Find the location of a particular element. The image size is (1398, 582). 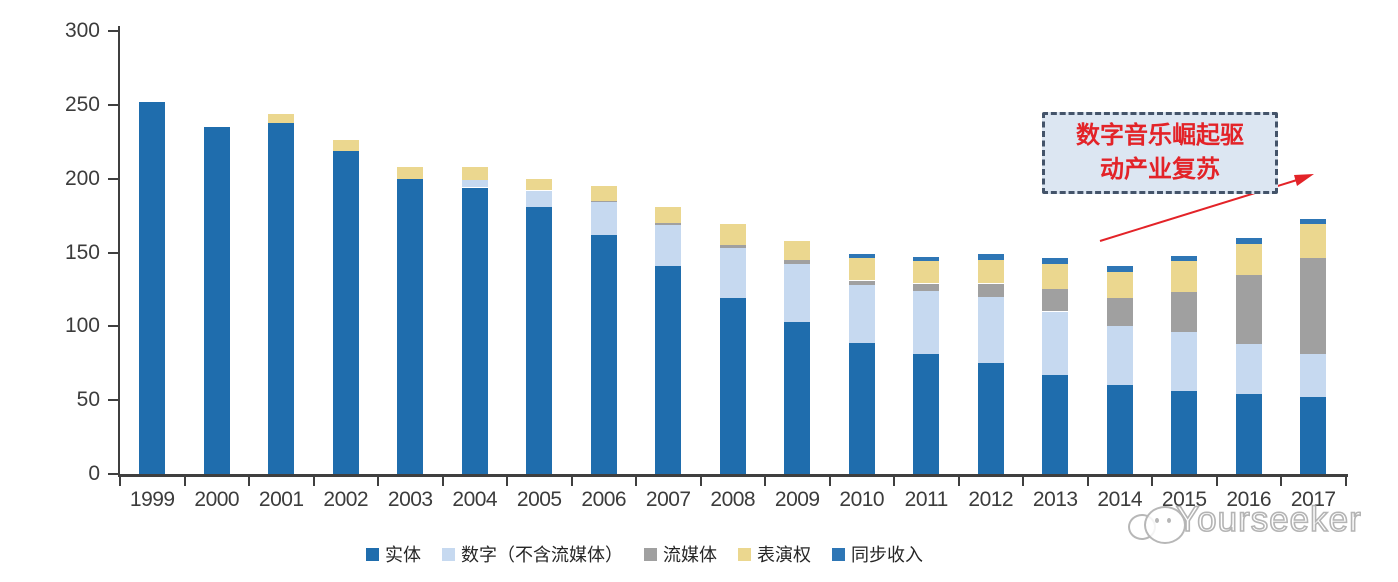

x-axis-label: 2013 is located at coordinates (1055, 499).